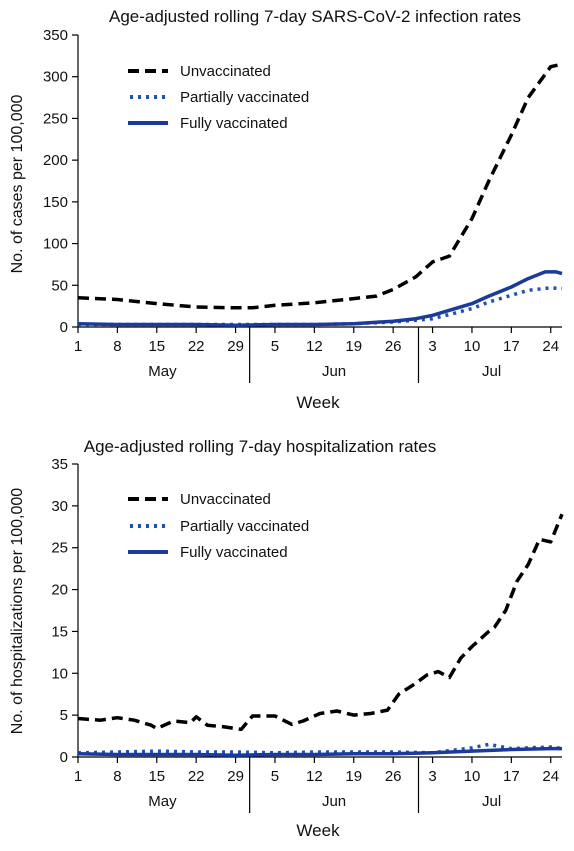  What do you see at coordinates (17, 184) in the screenshot?
I see `y-axis-label: No. of cases per 100,000` at bounding box center [17, 184].